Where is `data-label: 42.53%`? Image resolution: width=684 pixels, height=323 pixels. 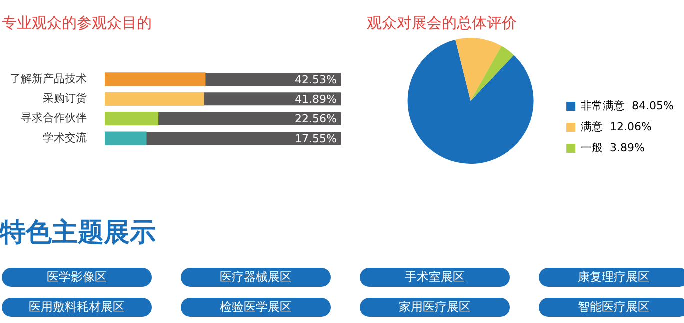 data-label: 42.53% is located at coordinates (316, 79).